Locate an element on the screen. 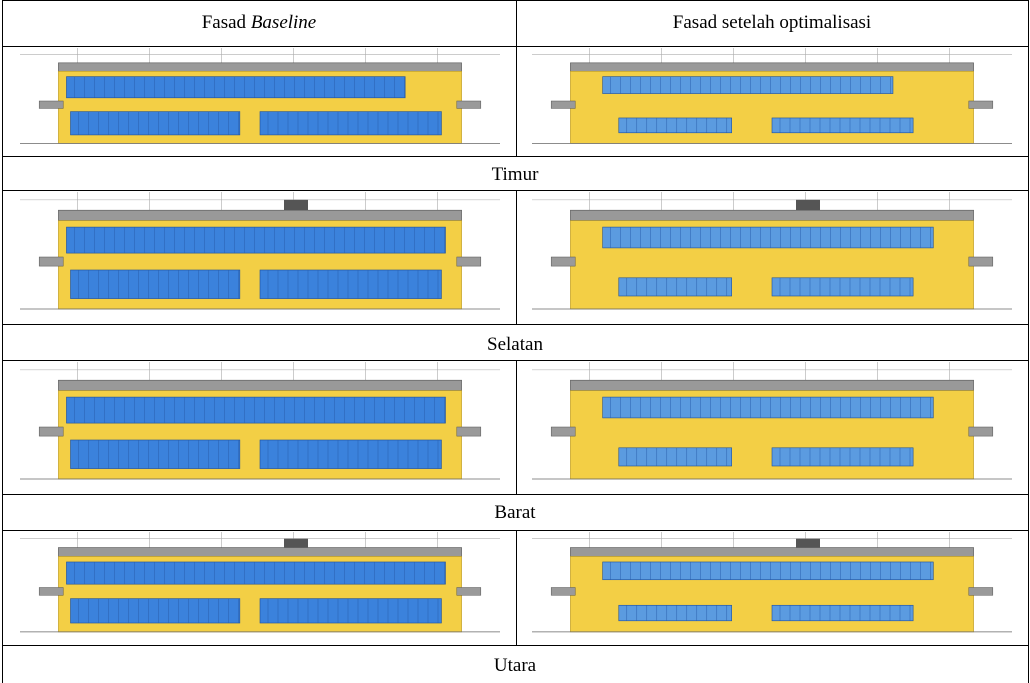 This screenshot has height=683, width=1030. header-cell: Fasad Baseline is located at coordinates (259, 23).